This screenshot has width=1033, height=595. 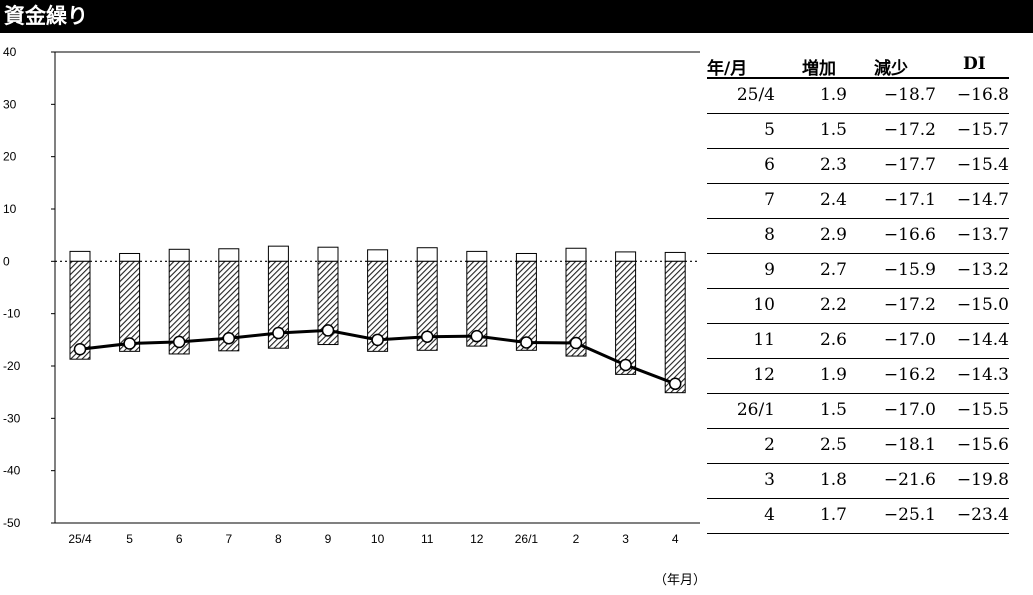 What do you see at coordinates (833, 165) in the screenshot?
I see `cell-increase: 2.3` at bounding box center [833, 165].